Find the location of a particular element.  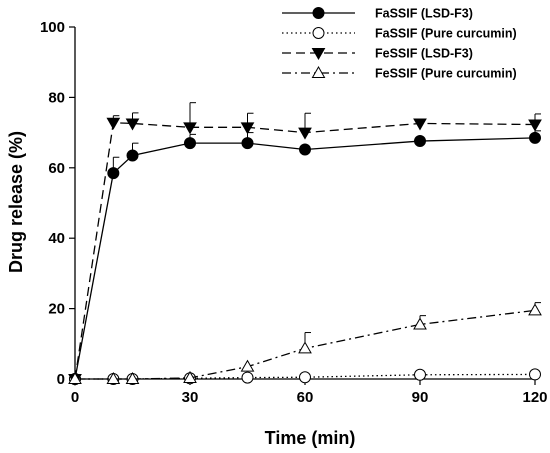

y-tick-label: 60 is located at coordinates (56, 168).